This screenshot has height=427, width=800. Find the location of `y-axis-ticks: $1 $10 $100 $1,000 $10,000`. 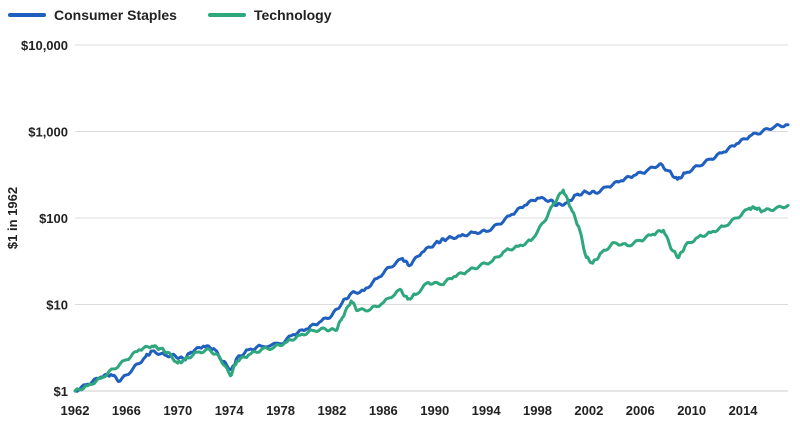

y-axis-ticks: $1 $10 $100 $1,000 $10,000 is located at coordinates (44, 218).